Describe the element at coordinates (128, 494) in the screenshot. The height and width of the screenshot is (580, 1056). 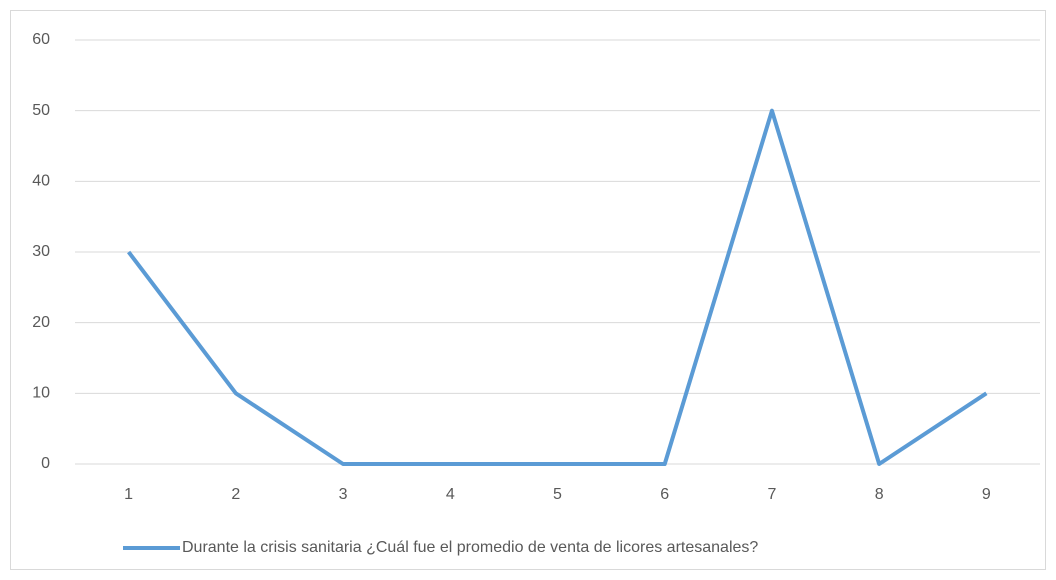
I see `x-tick-label: 1` at that location.